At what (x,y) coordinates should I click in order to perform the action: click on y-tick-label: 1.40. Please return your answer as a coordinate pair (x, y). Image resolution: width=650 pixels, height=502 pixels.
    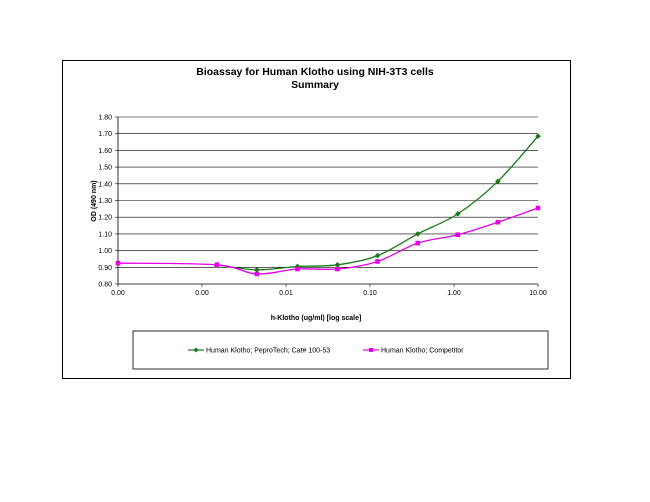
    Looking at the image, I should click on (105, 184).